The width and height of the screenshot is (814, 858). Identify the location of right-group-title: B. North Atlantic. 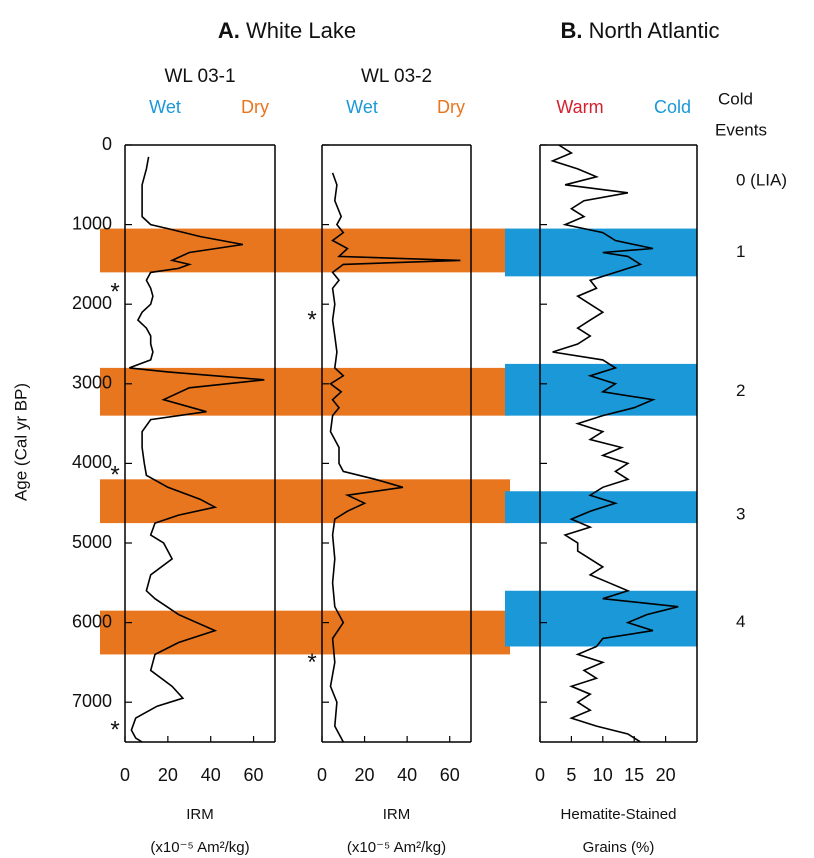
(640, 30).